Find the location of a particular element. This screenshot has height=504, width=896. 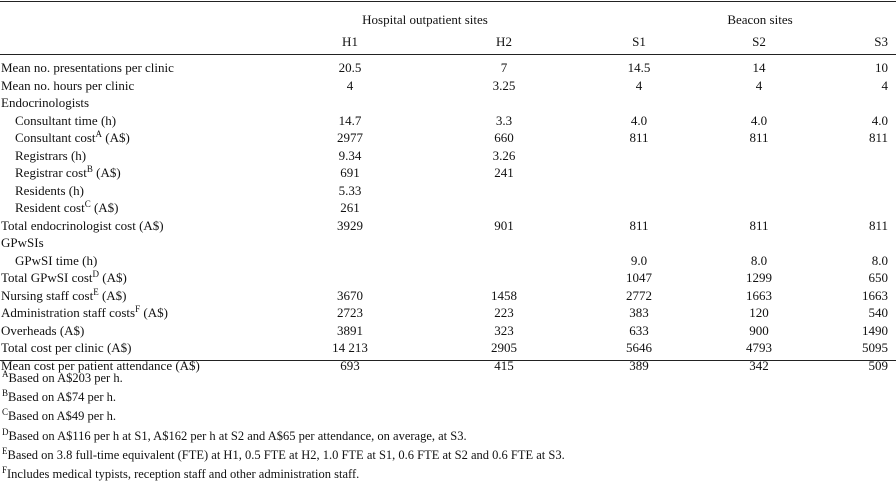

table-cell: 415 is located at coordinates (504, 365).